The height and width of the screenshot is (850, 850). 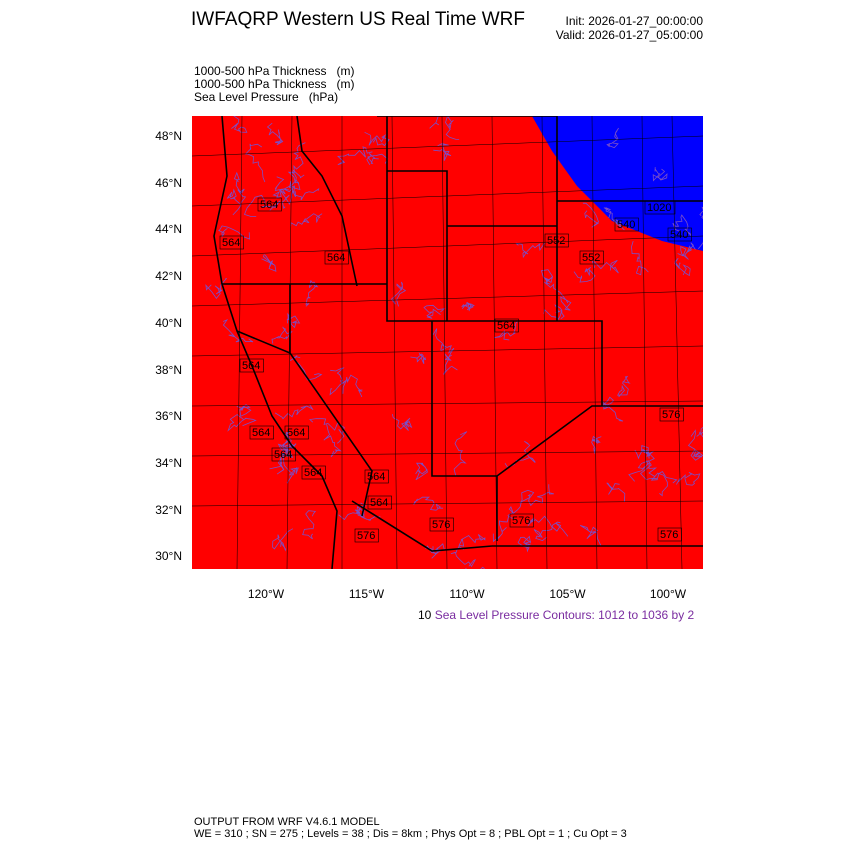 What do you see at coordinates (668, 594) in the screenshot?
I see `lon-tick-label: 100°W` at bounding box center [668, 594].